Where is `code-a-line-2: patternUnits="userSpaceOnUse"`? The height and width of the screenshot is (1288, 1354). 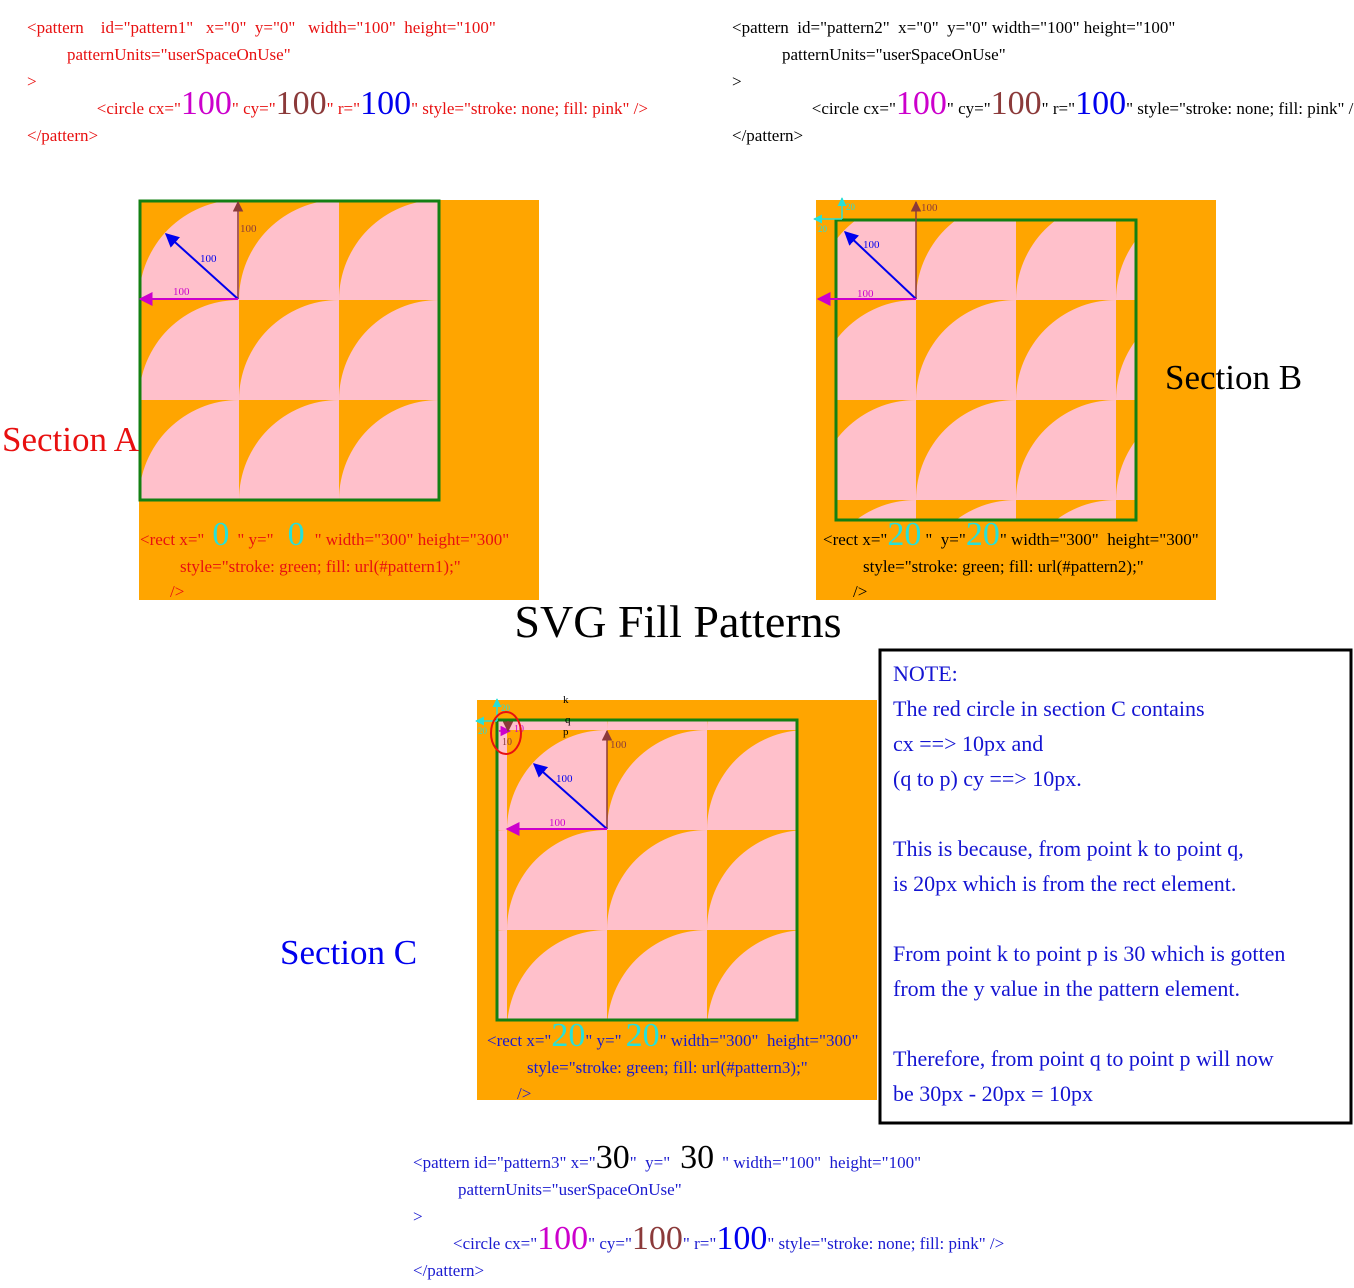
code-a-line-2: patternUnits="userSpaceOnUse" is located at coordinates (179, 54).